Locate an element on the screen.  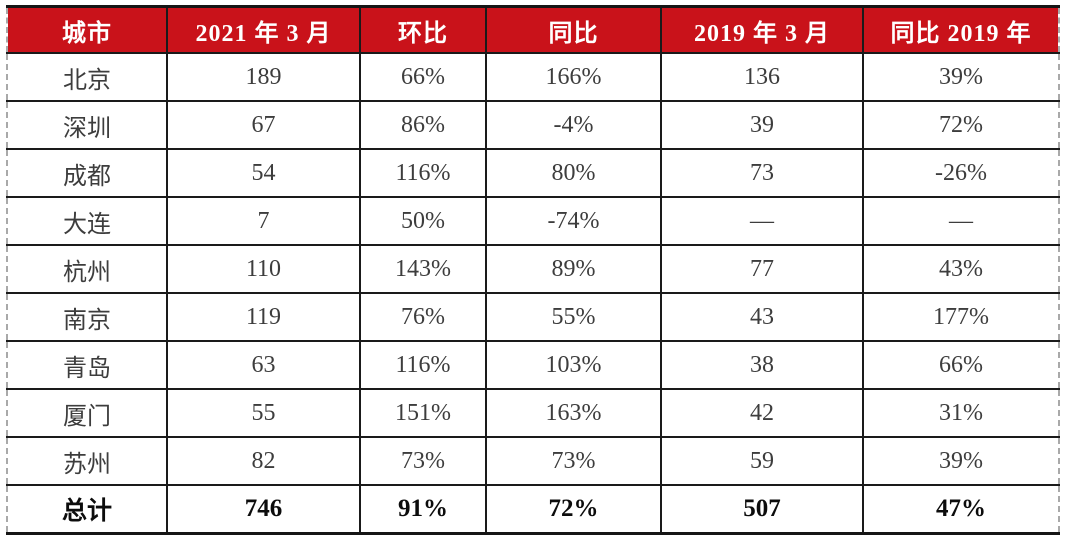
cell-mom: 143% is located at coordinates (423, 269).